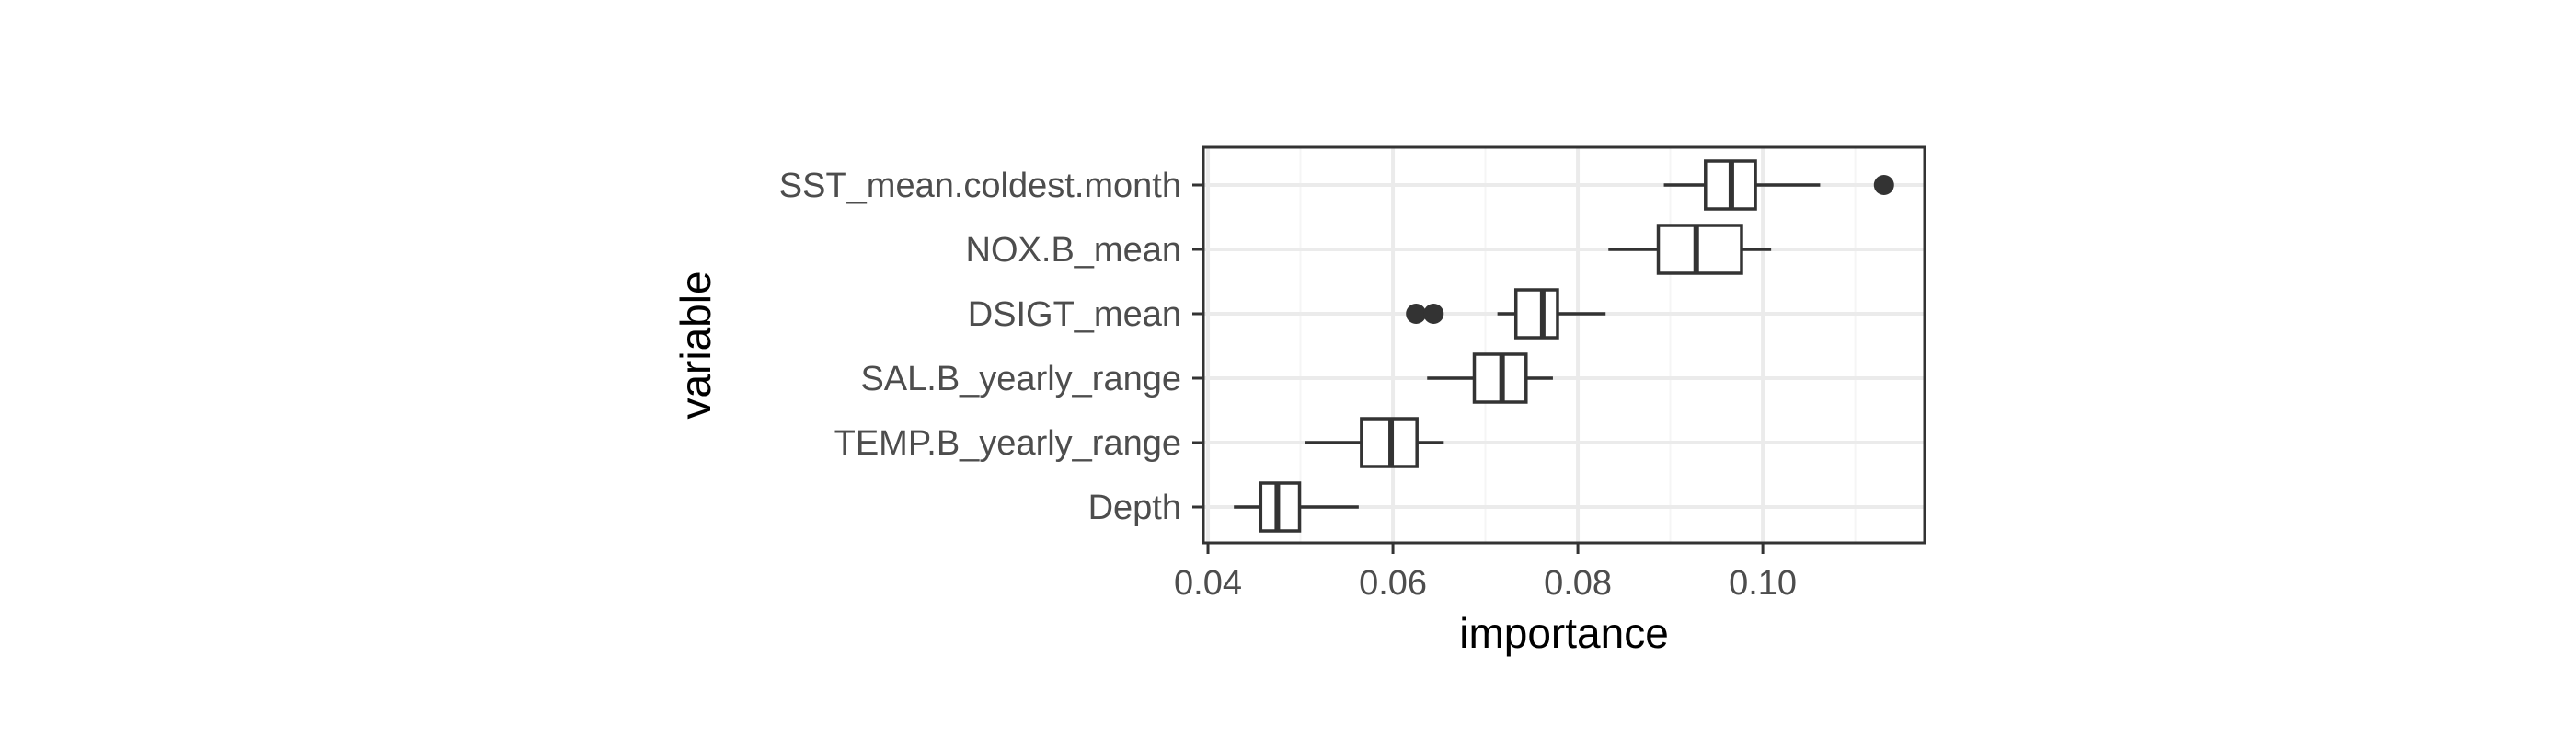 The image size is (2576, 749). Describe the element at coordinates (1393, 583) in the screenshot. I see `x-tick-label: 0.06` at that location.